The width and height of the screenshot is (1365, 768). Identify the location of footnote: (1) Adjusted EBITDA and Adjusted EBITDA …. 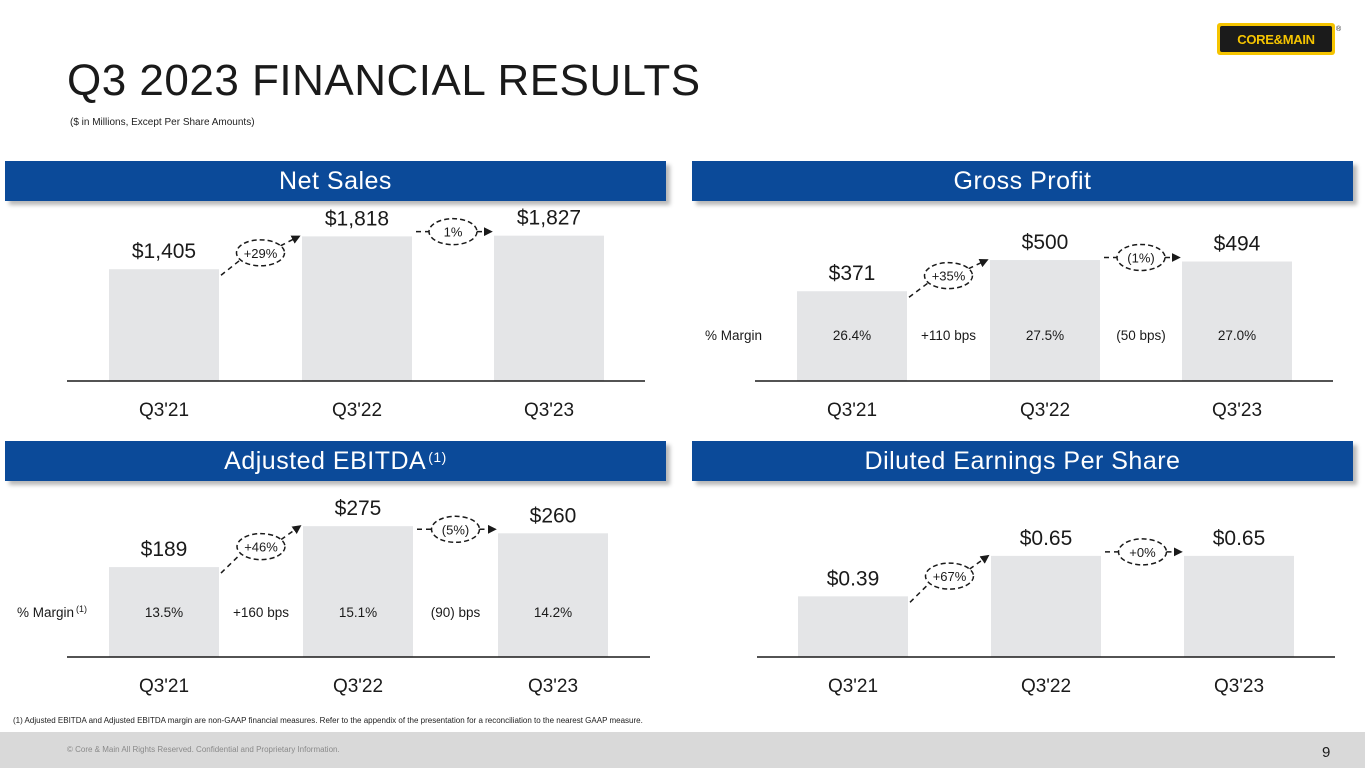
(328, 720).